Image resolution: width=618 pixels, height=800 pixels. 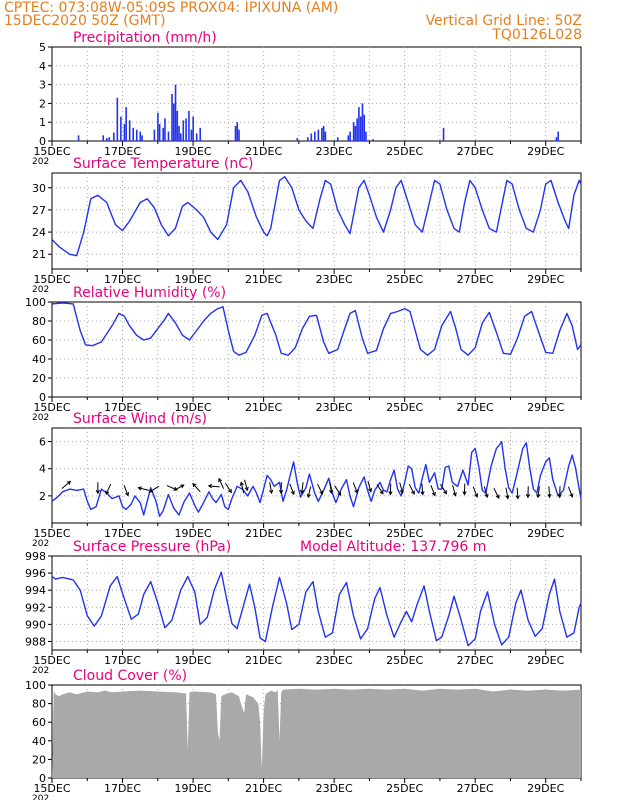 What do you see at coordinates (475, 279) in the screenshot?
I see `temp-xtick-label: 27DEC` at bounding box center [475, 279].